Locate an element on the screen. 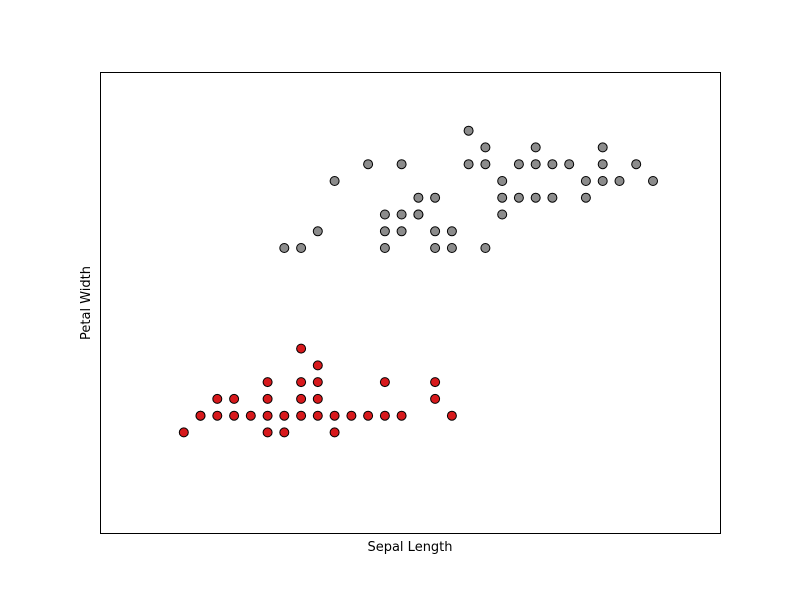 This screenshot has height=600, width=800. y-axis-label: Petal Width is located at coordinates (86, 303).